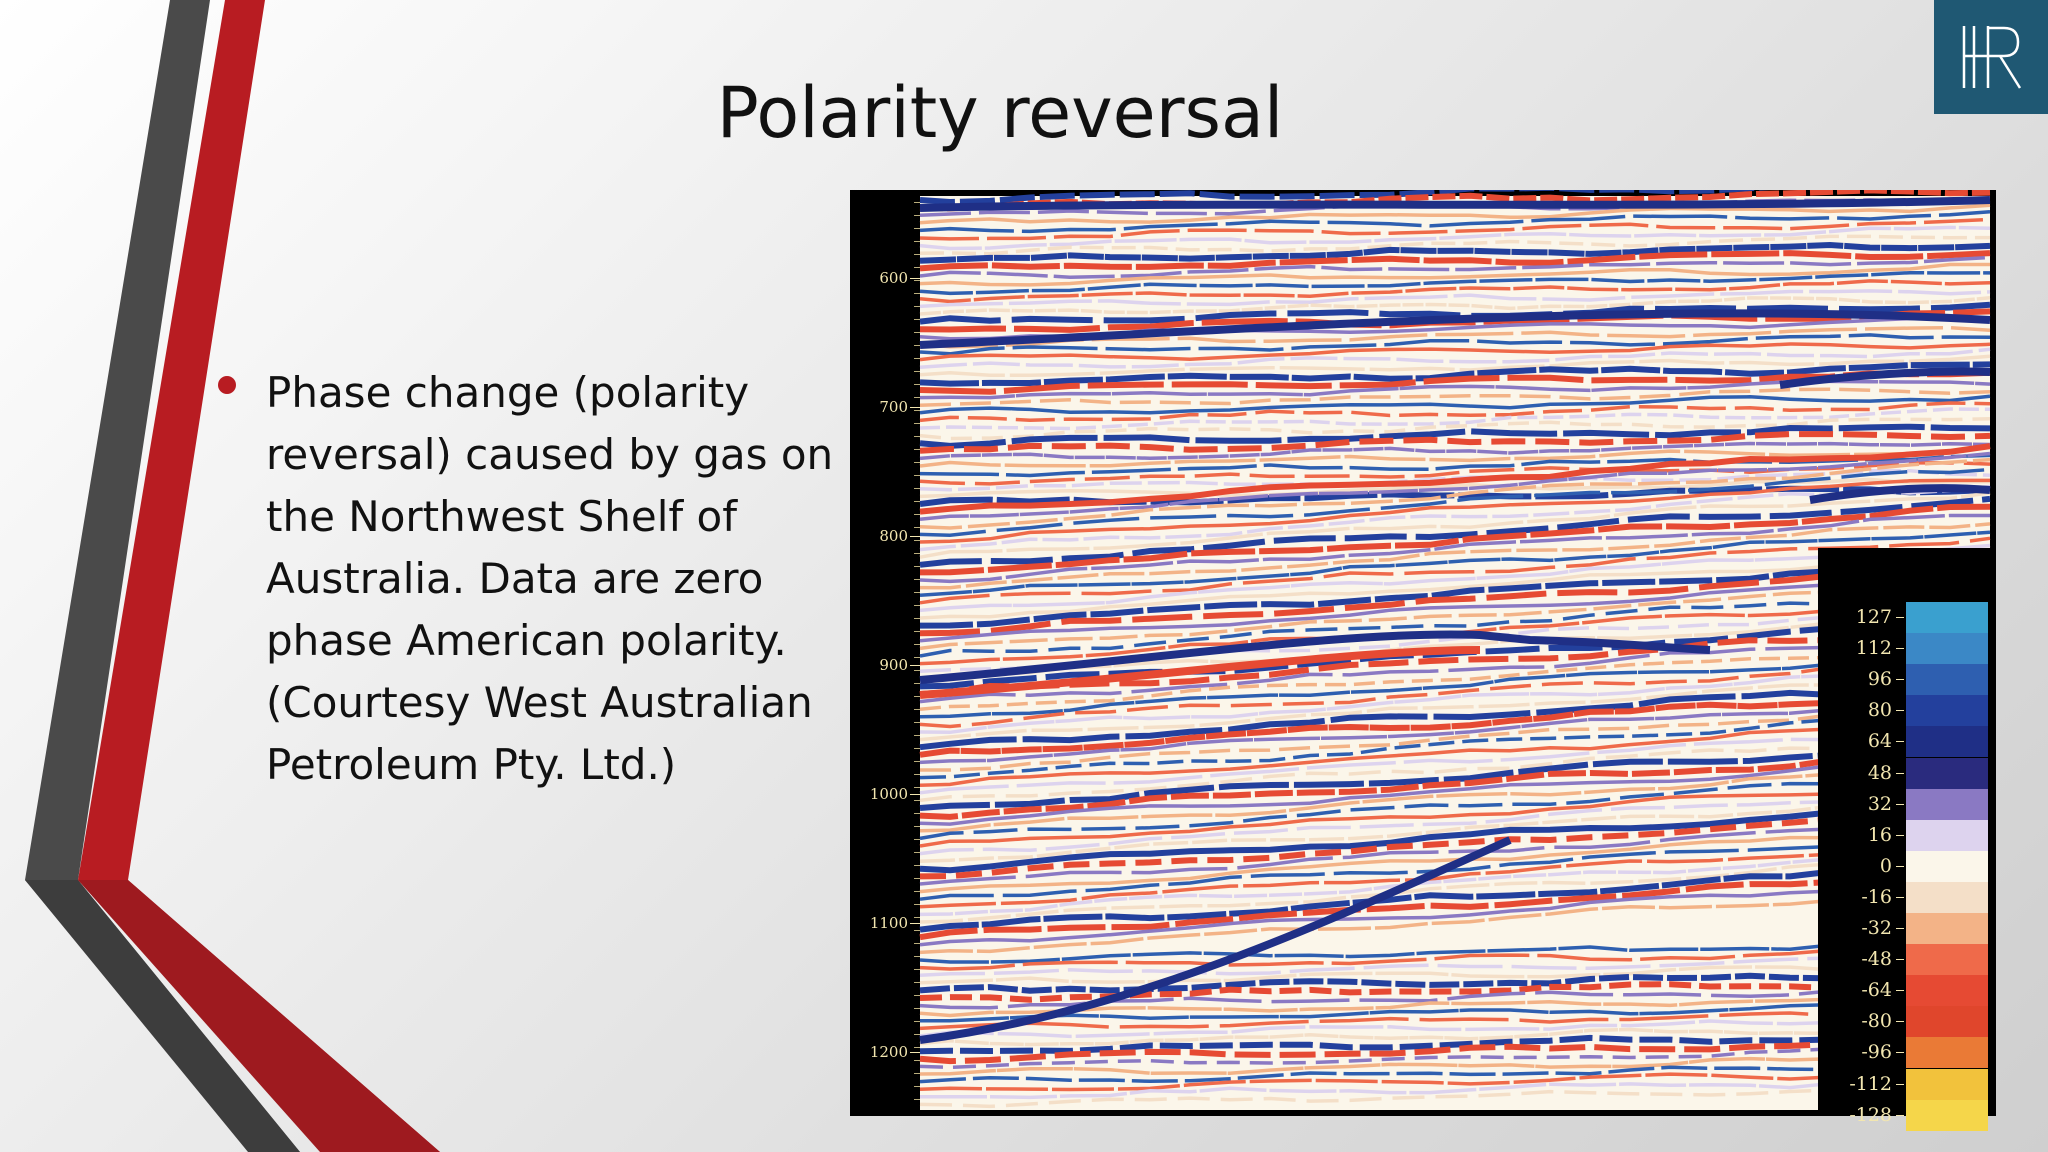  What do you see at coordinates (1879, 834) in the screenshot?
I see `color-scale-label: 16` at bounding box center [1879, 834].